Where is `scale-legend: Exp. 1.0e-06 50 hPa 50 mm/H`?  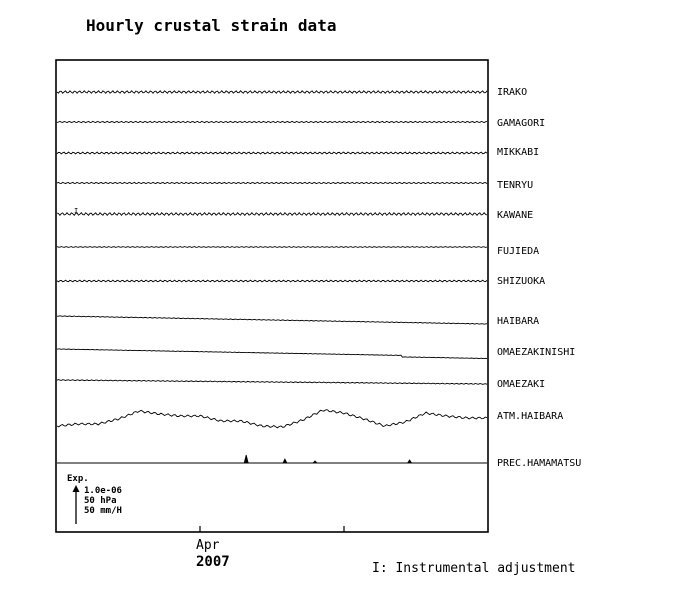 scale-legend: Exp. 1.0e-06 50 hPa 50 mm/H is located at coordinates (94, 499).